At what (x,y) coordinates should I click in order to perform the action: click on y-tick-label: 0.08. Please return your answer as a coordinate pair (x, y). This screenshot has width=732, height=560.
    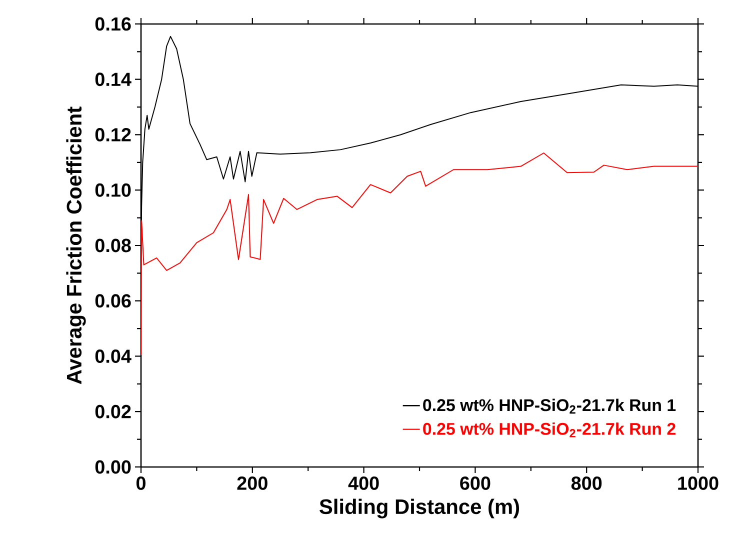
    Looking at the image, I should click on (113, 245).